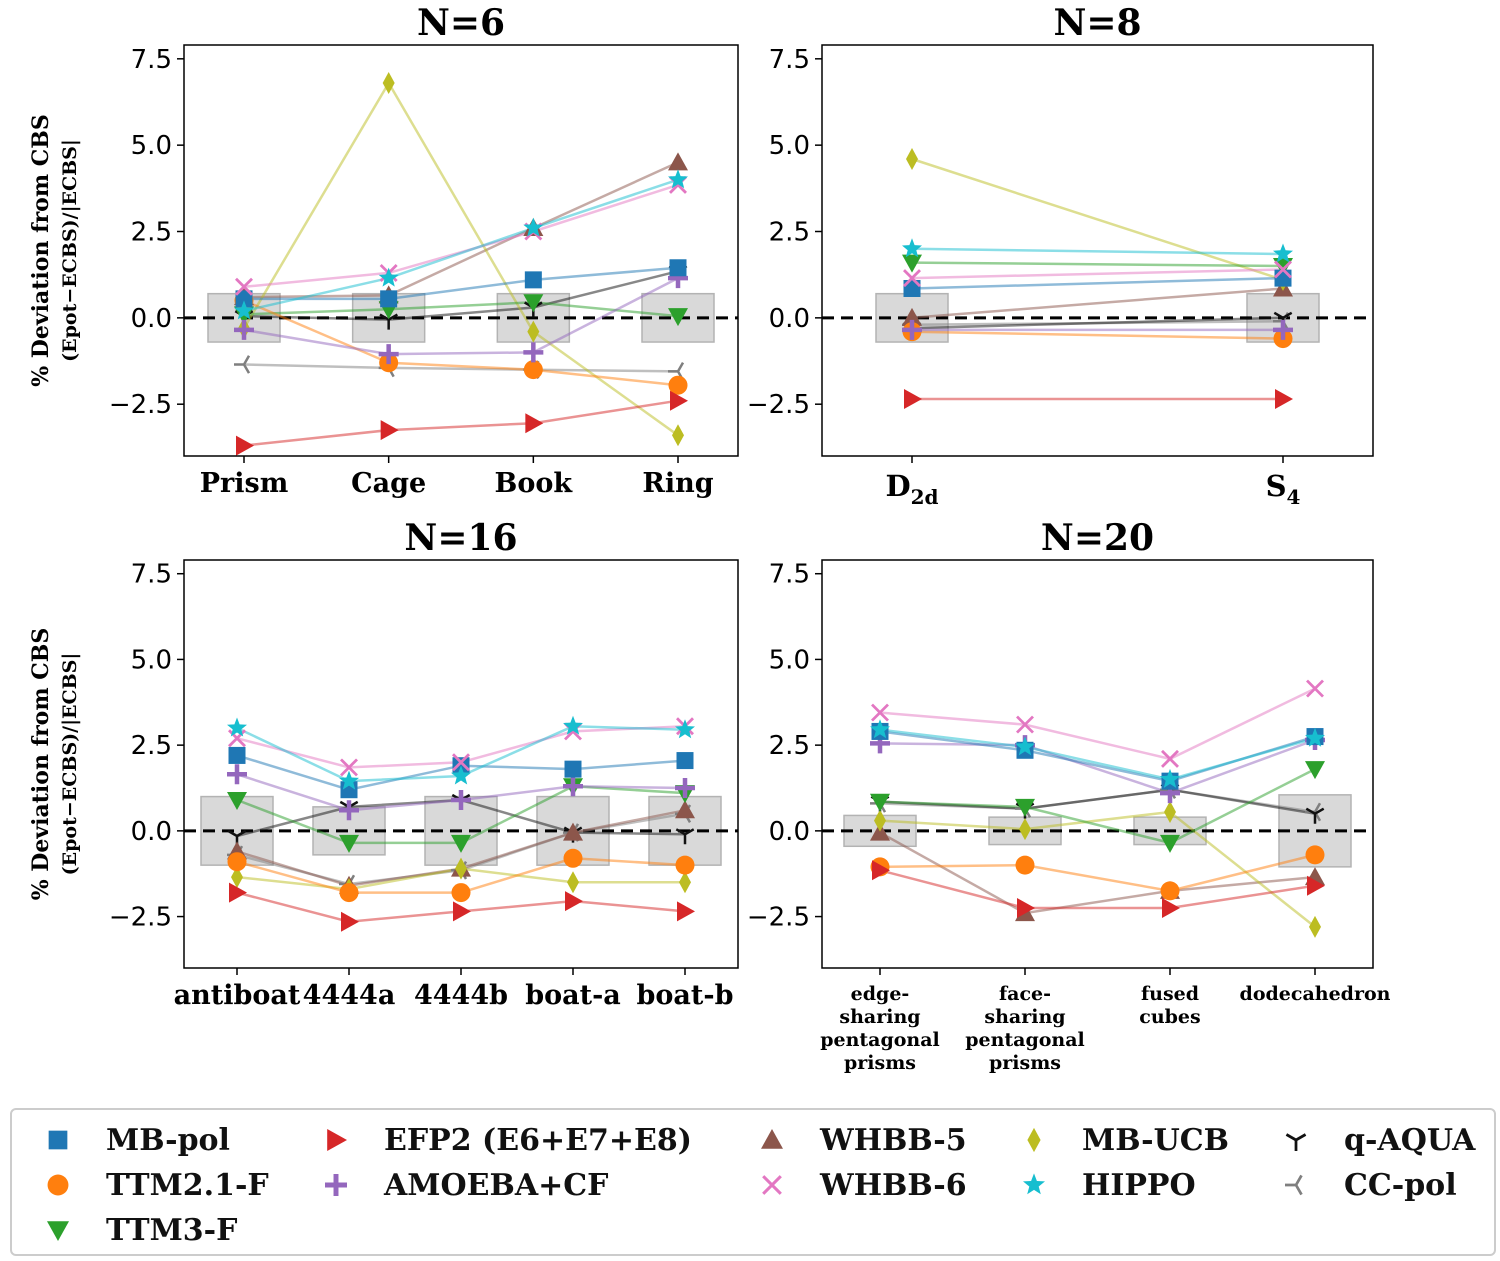 This screenshot has width=1500, height=1261. What do you see at coordinates (538, 1140) in the screenshot?
I see `legend-label: EFP2 (E6+E7+E8)` at bounding box center [538, 1140].